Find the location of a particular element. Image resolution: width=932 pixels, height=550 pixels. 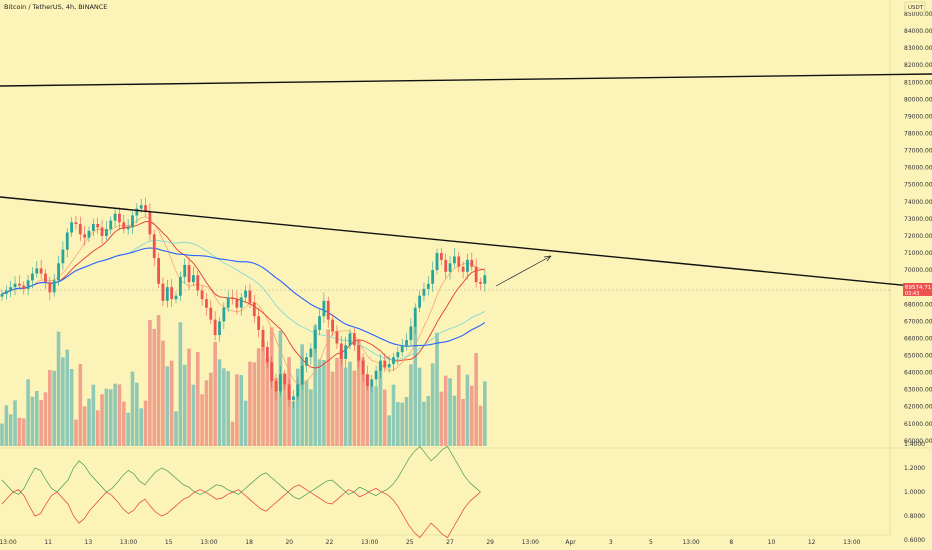

currency-button-label: USDT is located at coordinates (916, 8).